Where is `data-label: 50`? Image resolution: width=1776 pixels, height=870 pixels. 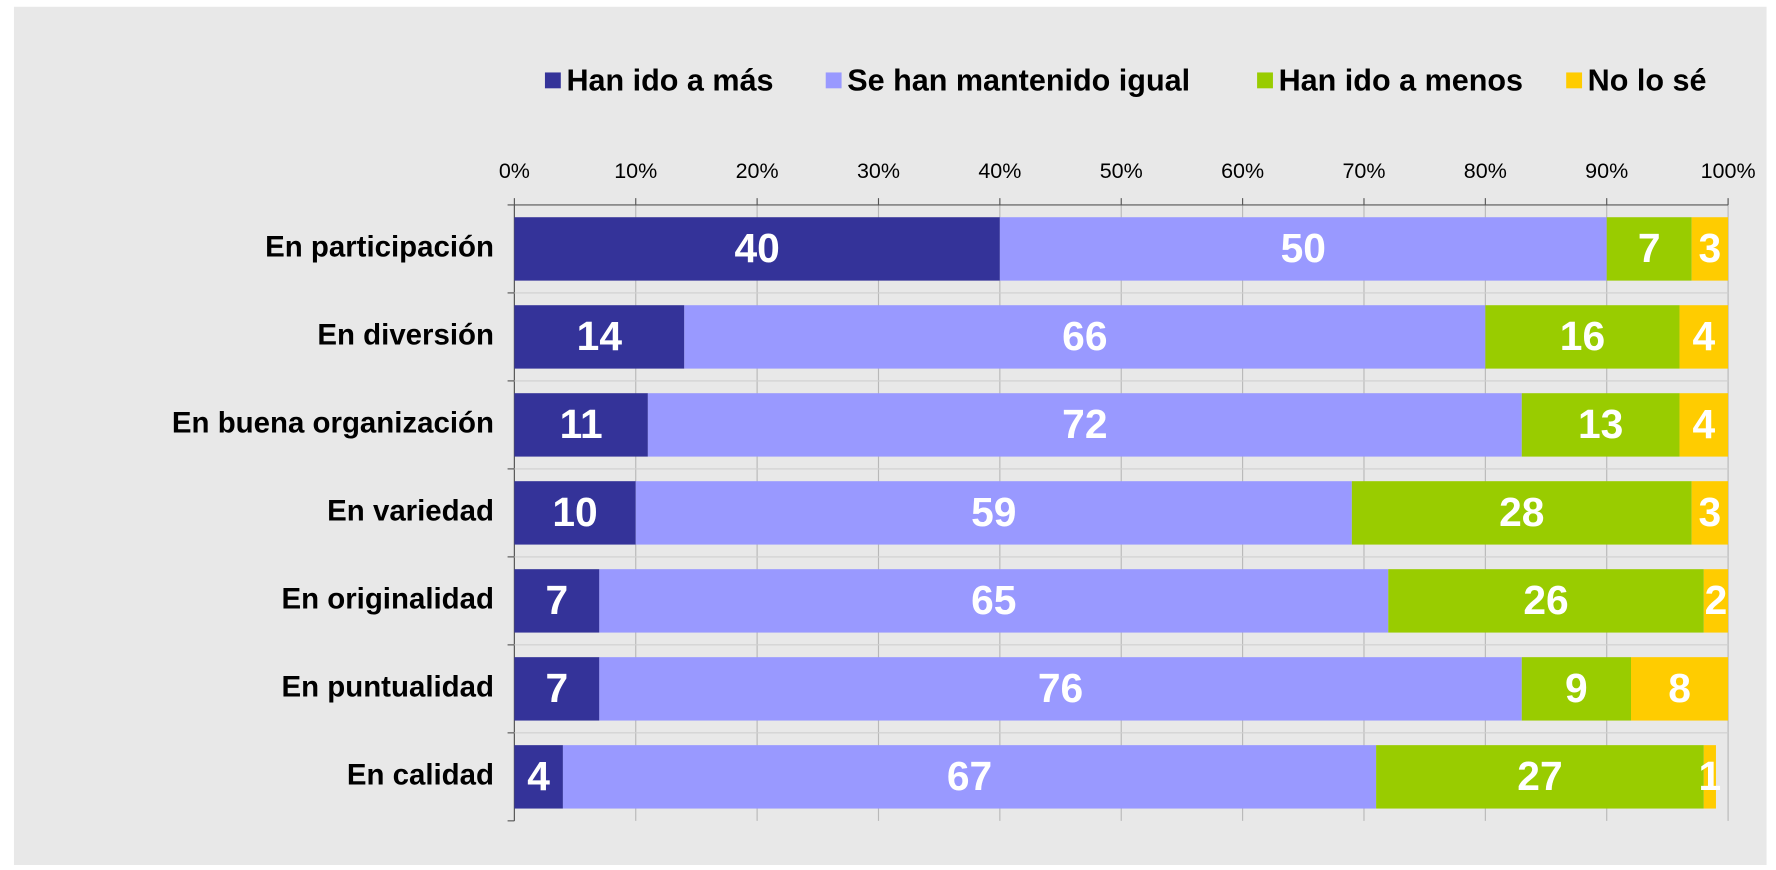
data-label: 50 is located at coordinates (1303, 248).